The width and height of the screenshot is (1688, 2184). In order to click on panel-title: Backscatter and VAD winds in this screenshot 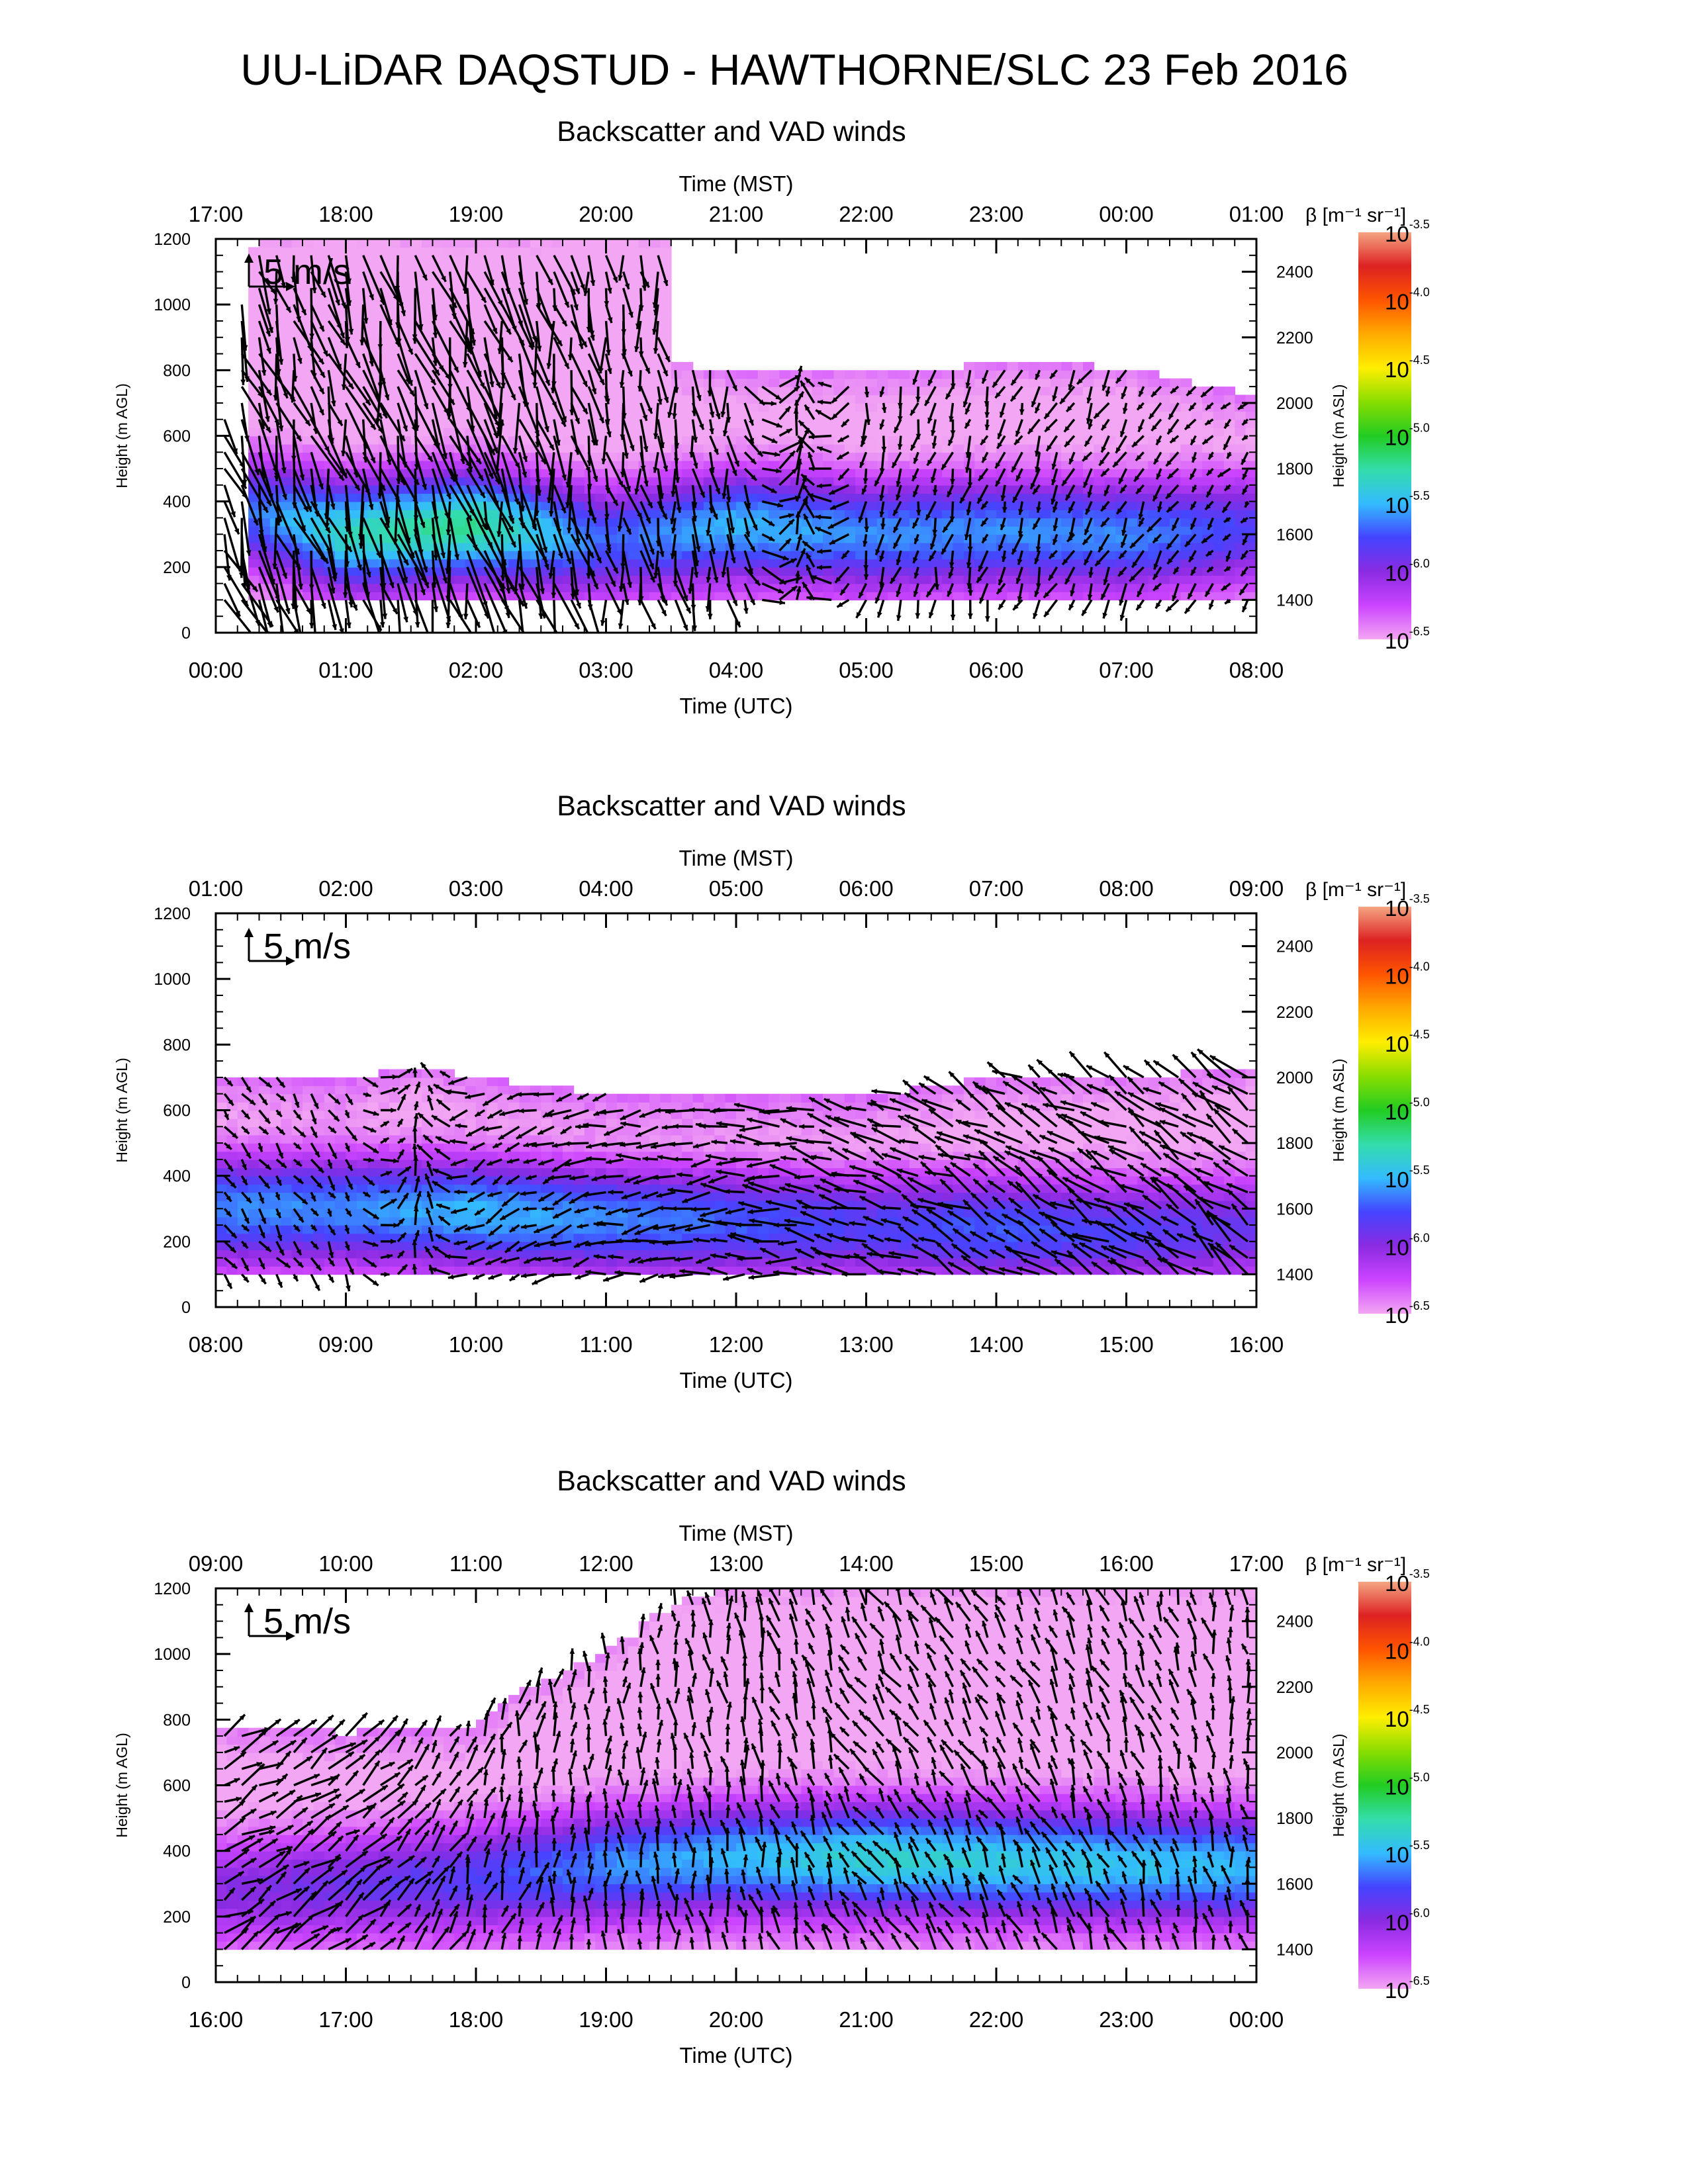, I will do `click(731, 132)`.